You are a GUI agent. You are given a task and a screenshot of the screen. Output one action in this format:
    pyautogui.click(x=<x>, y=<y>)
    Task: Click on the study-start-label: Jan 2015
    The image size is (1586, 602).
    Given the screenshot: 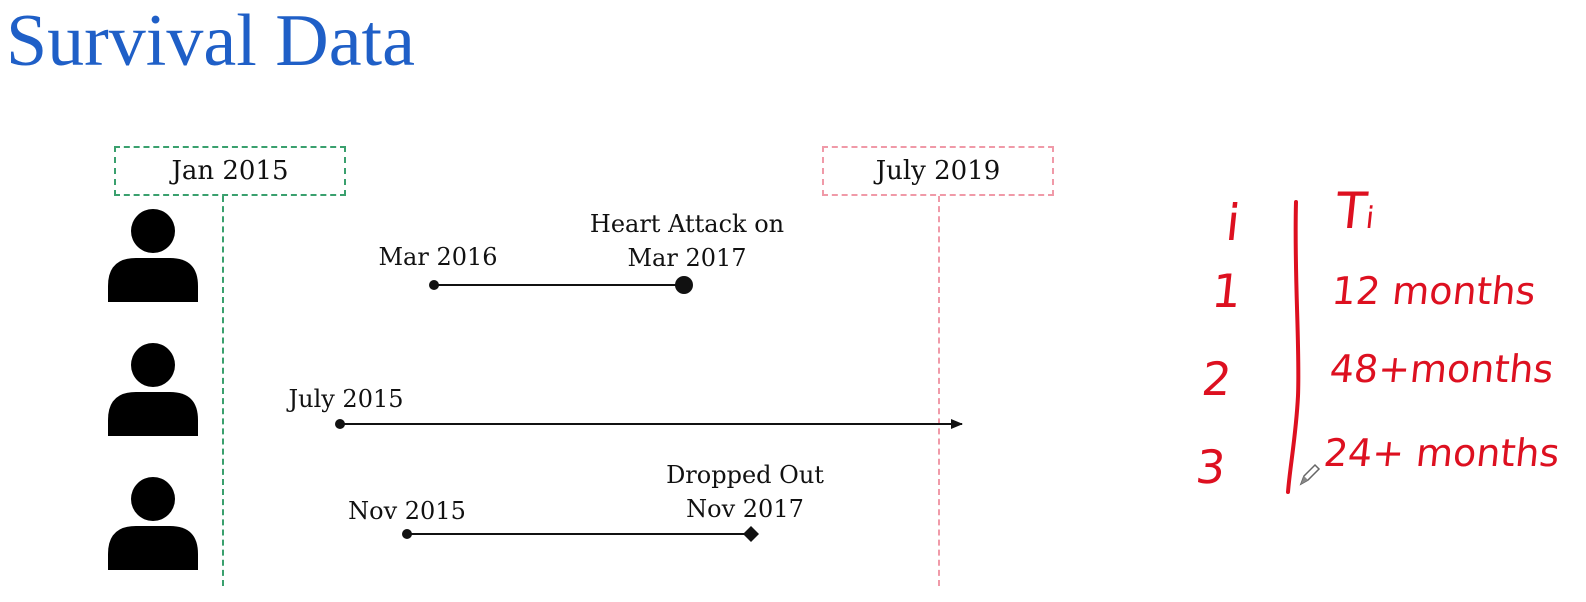 What is the action you would take?
    pyautogui.click(x=230, y=171)
    